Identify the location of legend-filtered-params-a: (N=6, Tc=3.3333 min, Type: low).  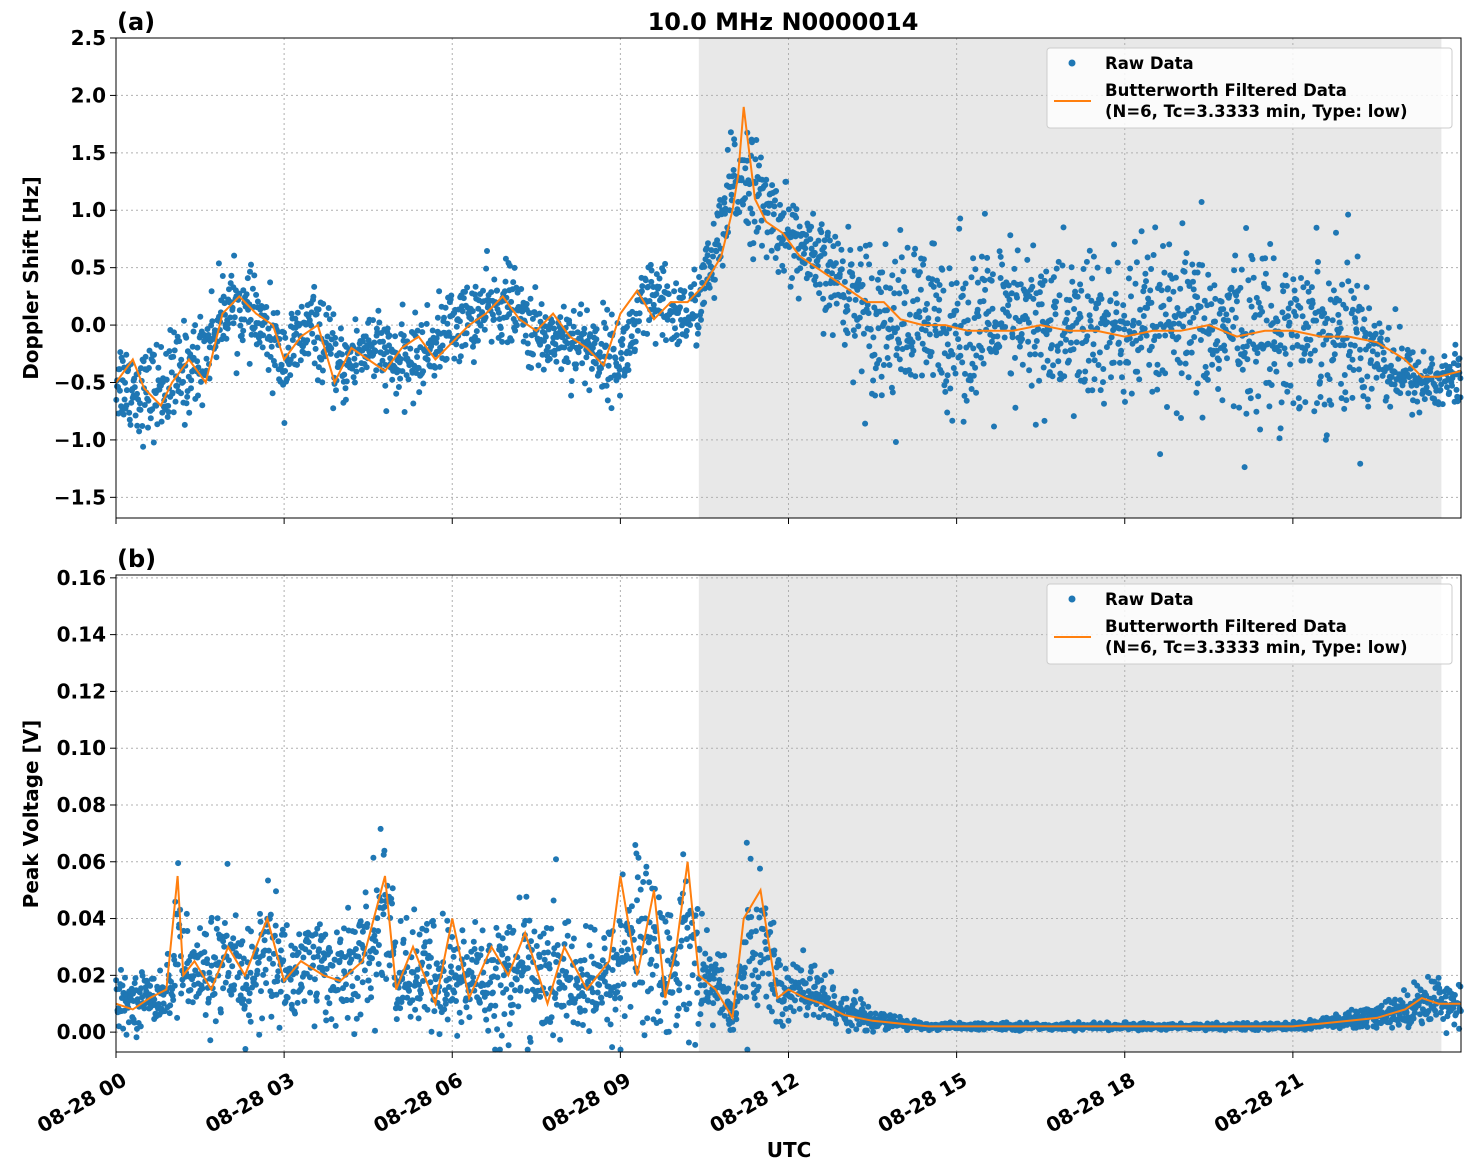
(1256, 111).